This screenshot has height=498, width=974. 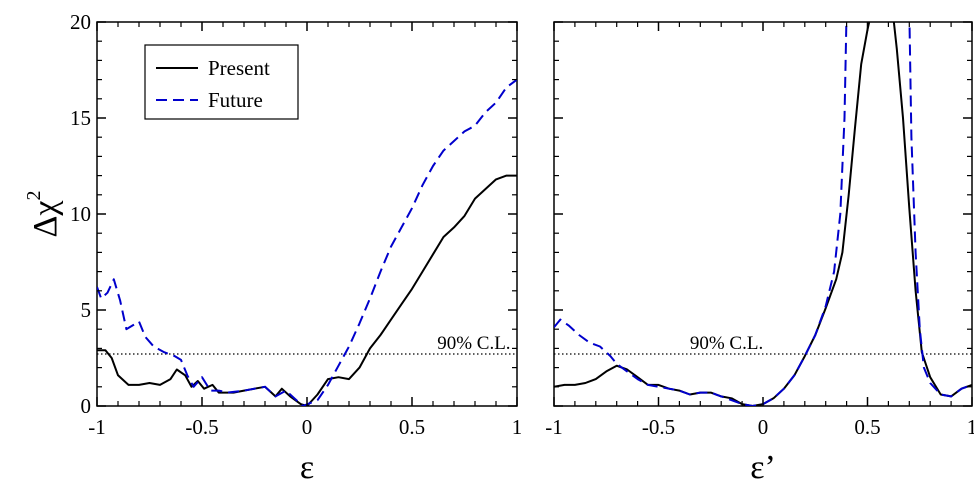 I want to click on legend-label-future: Future, so click(x=235, y=100).